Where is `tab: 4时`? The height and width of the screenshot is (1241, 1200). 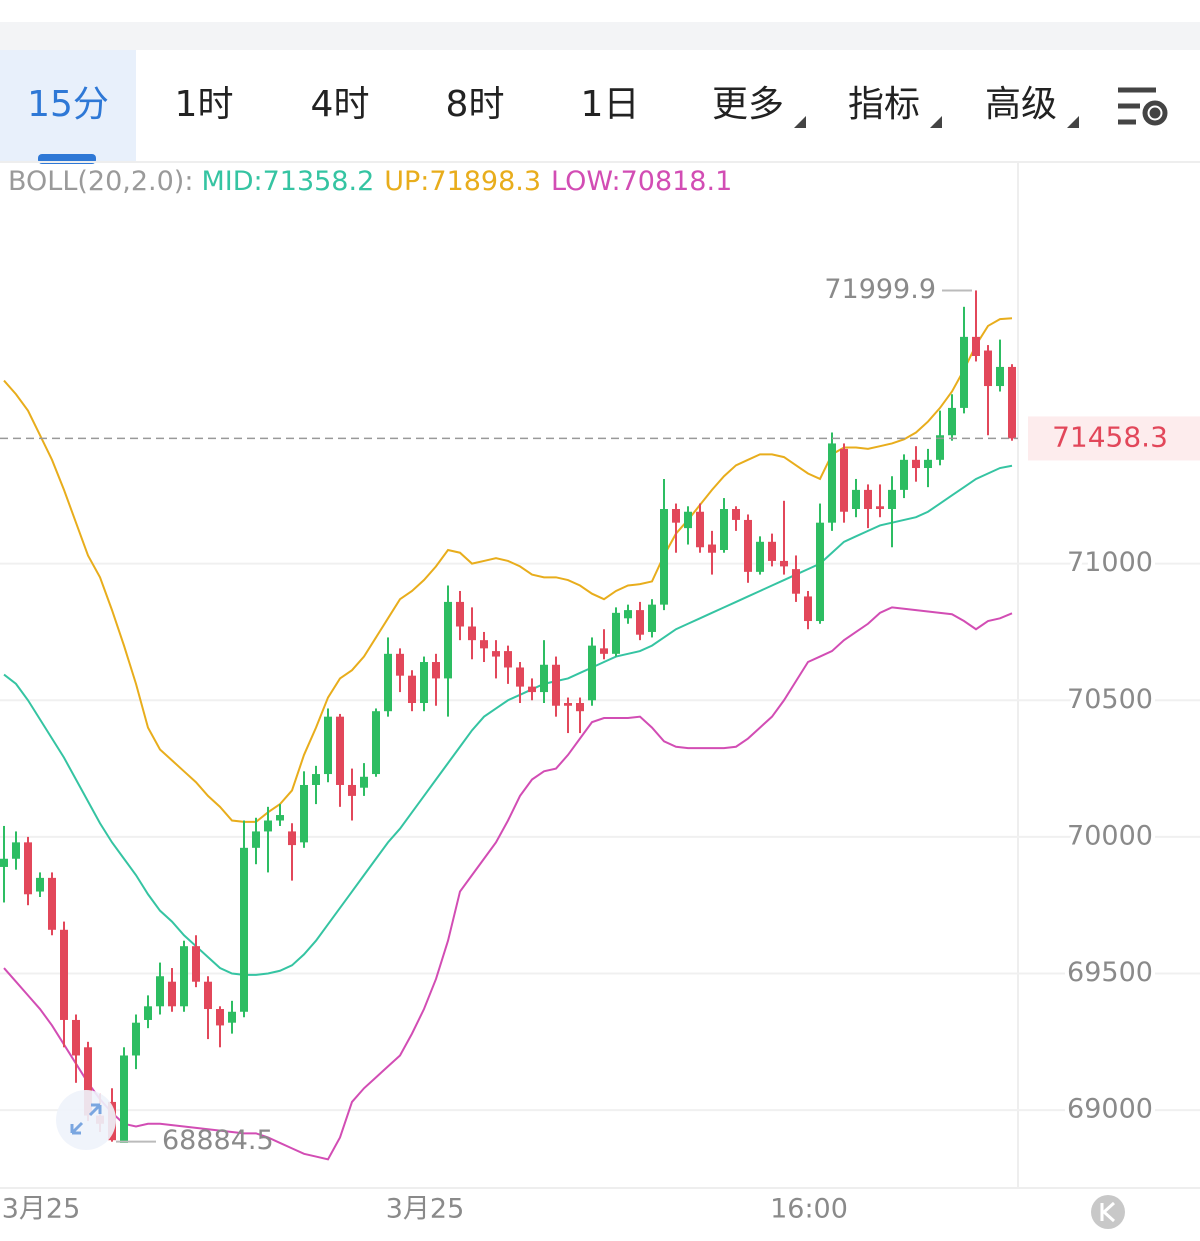
tab: 4时 is located at coordinates (340, 104).